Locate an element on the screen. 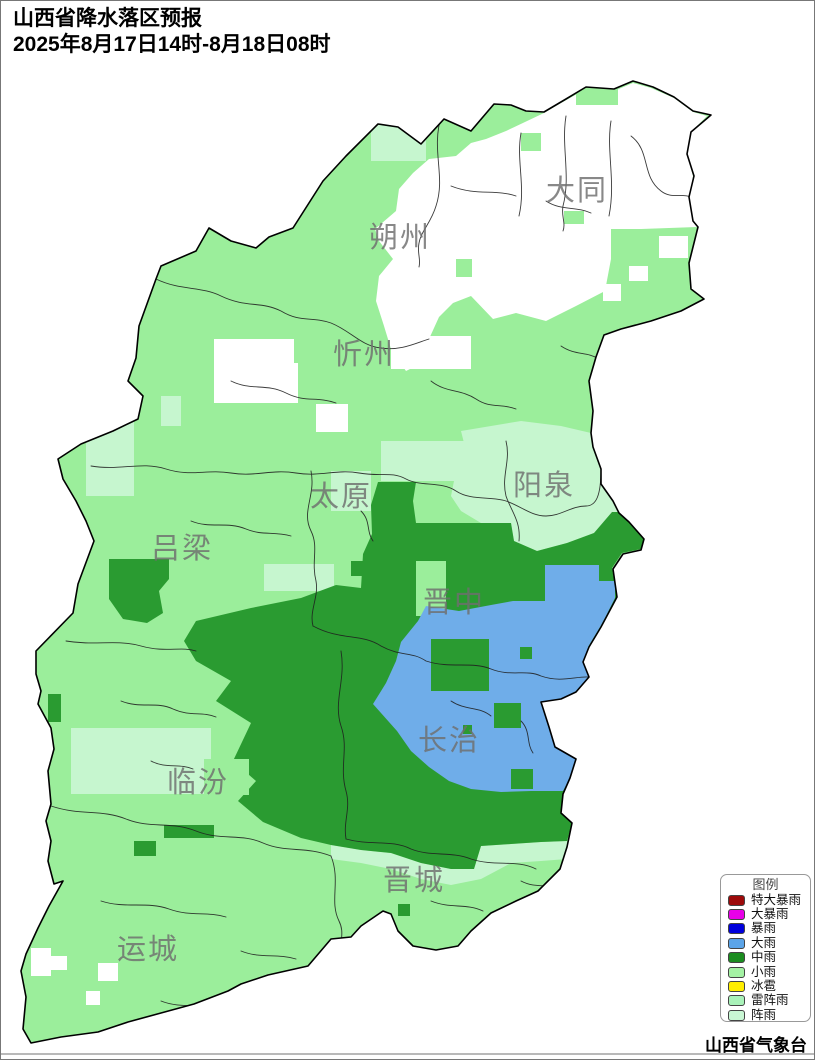  legend-box: 图例 特大暴雨 大暴雨 暴雨 大雨 中雨 小雨 冰雹 is located at coordinates (765, 948).